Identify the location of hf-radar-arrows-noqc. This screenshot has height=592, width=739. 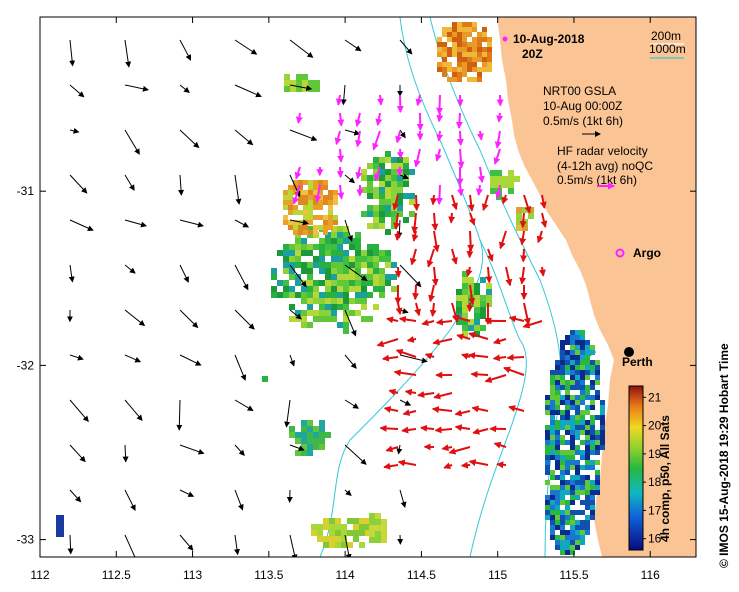
(398, 149).